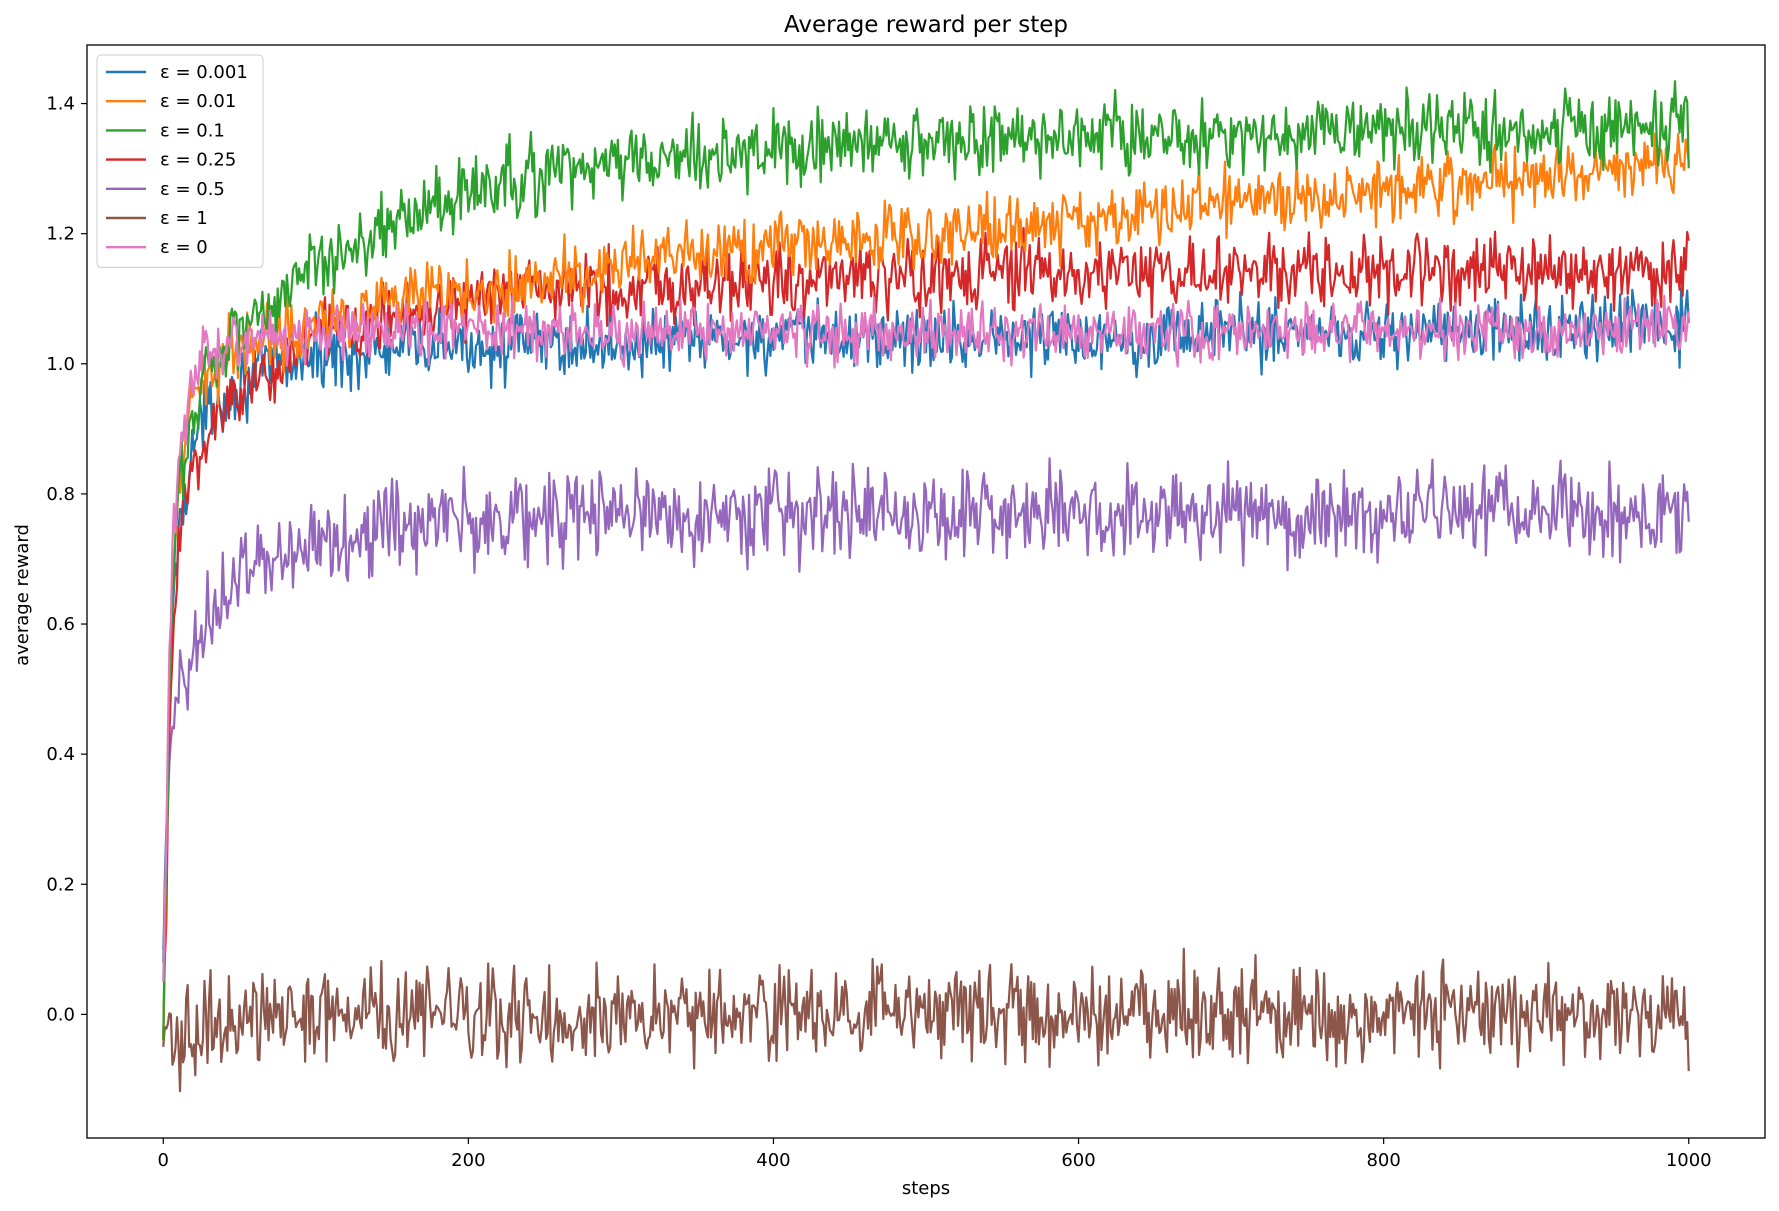 The image size is (1779, 1211). Describe the element at coordinates (468, 1160) in the screenshot. I see `x-tick-label: 200` at that location.